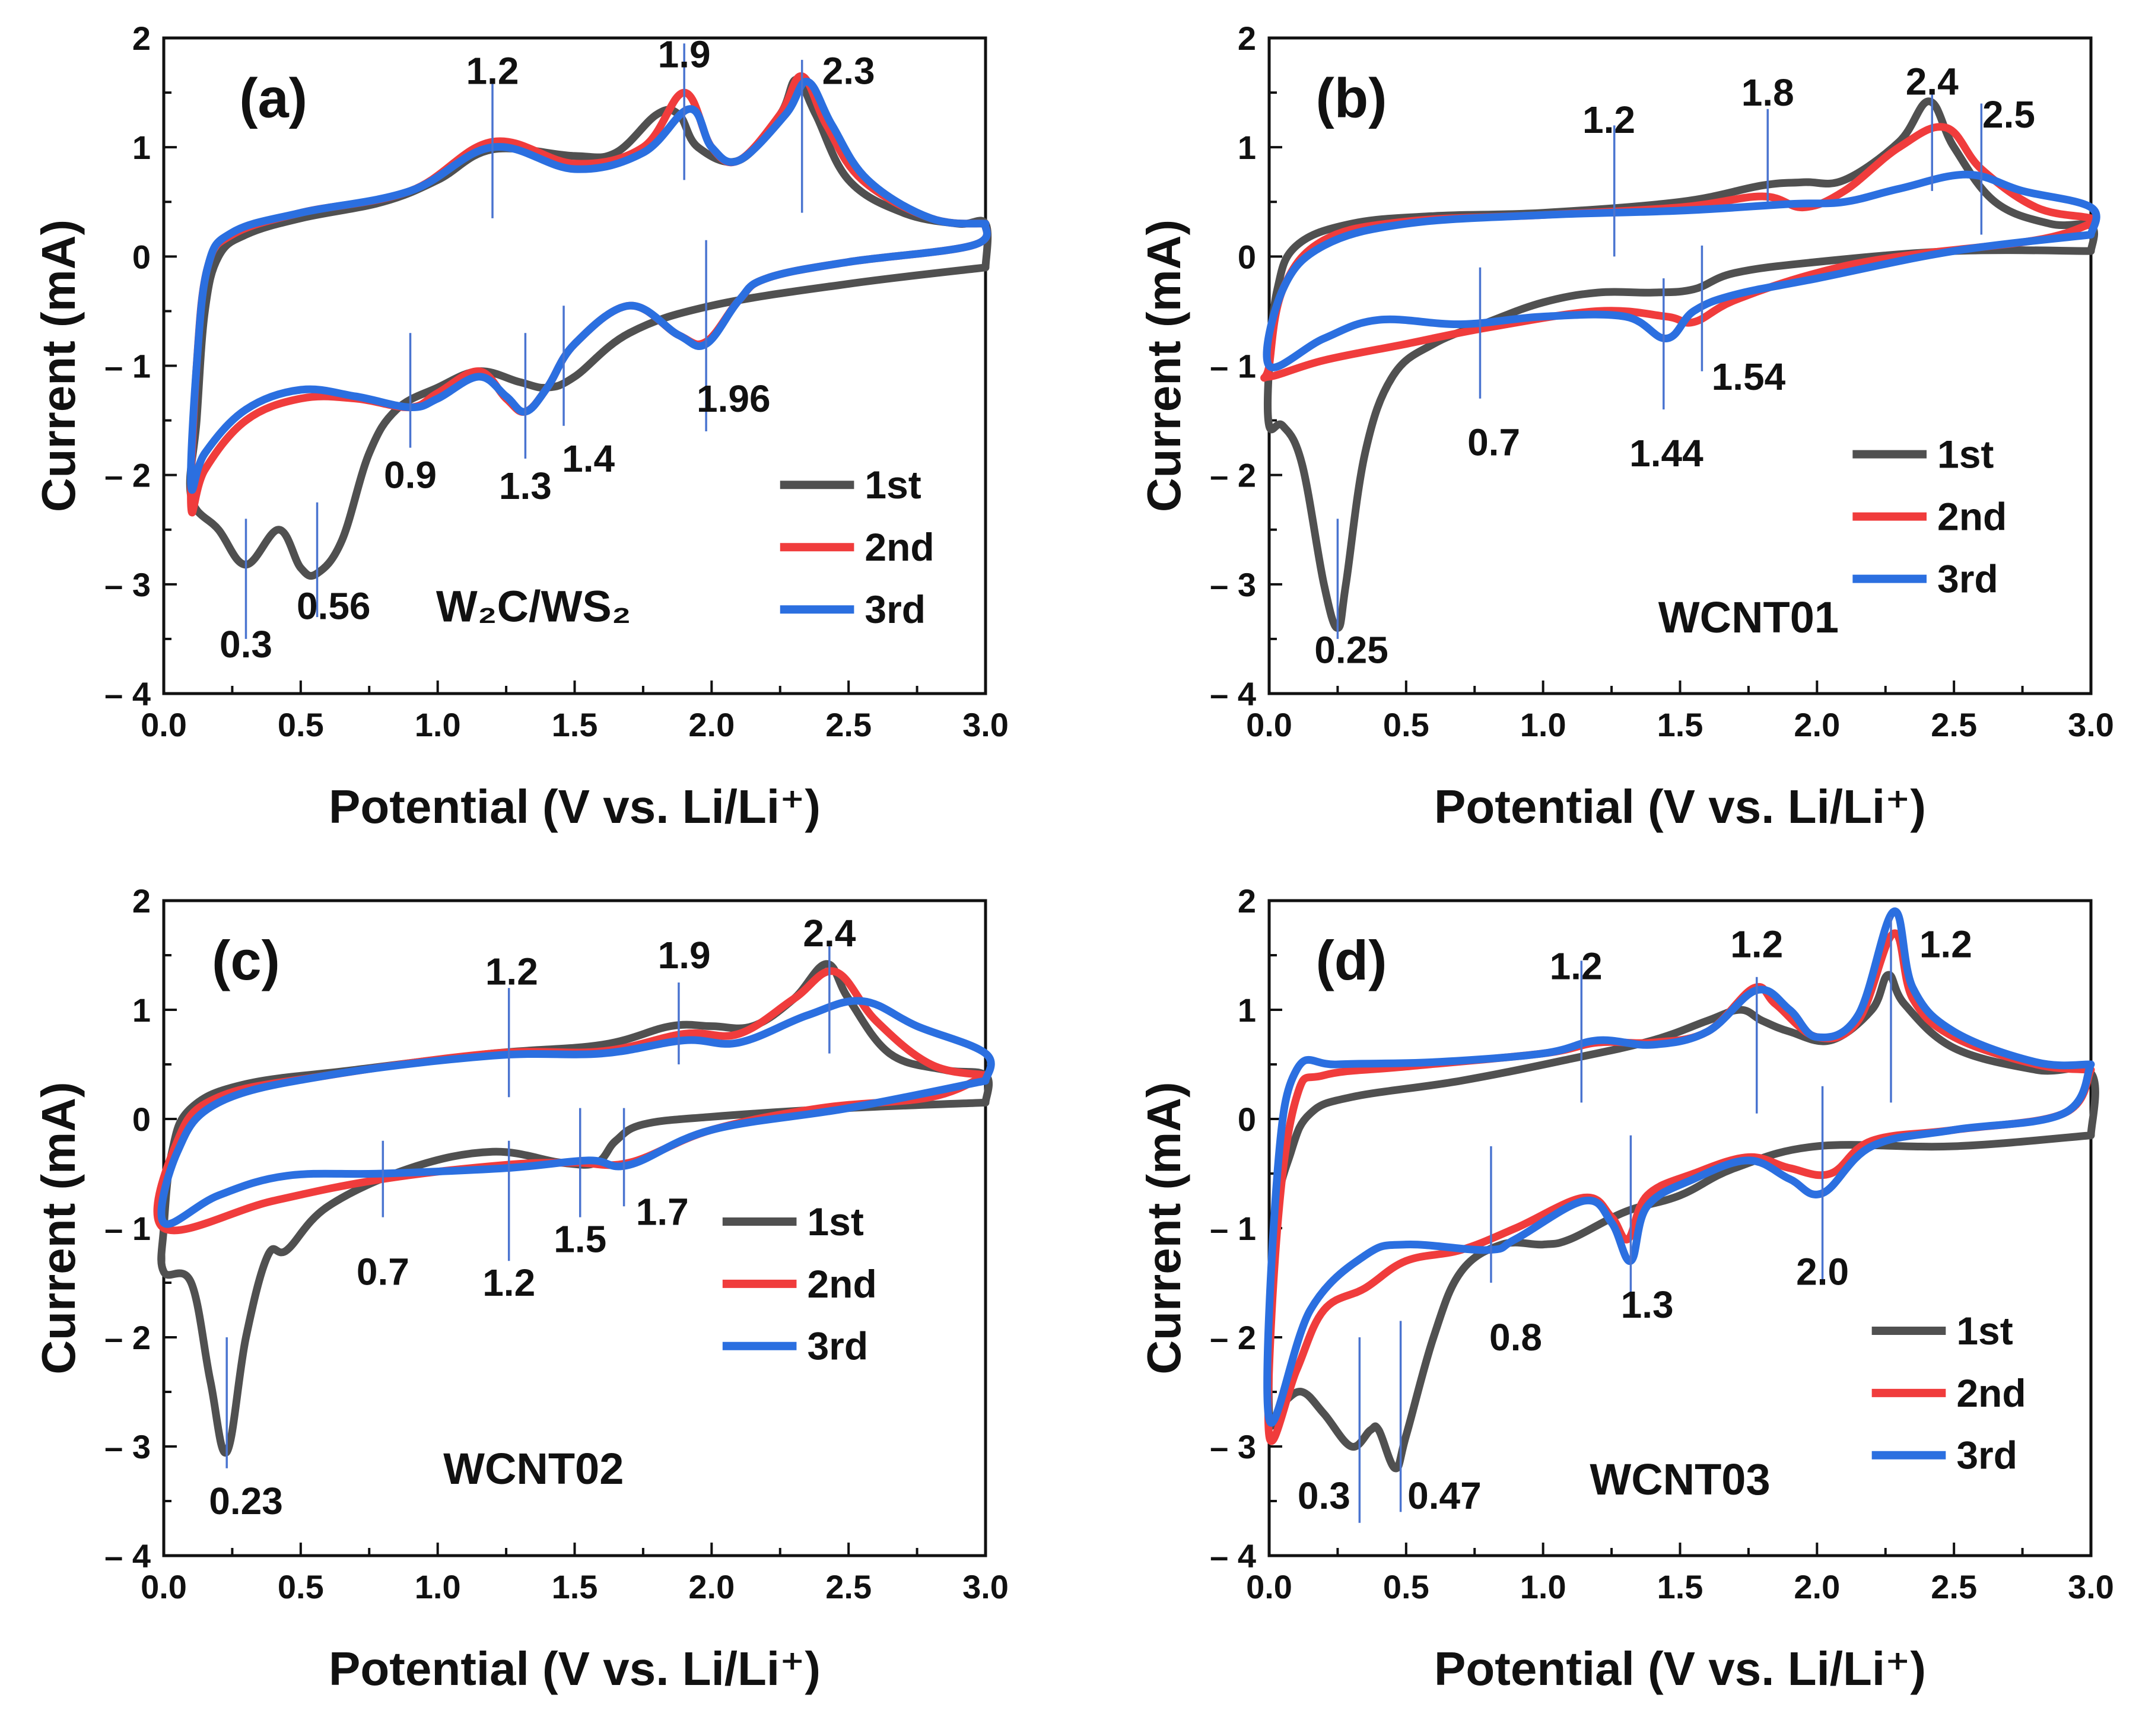  Describe the element at coordinates (848, 70) in the screenshot. I see `peak-label: 2.3` at that location.